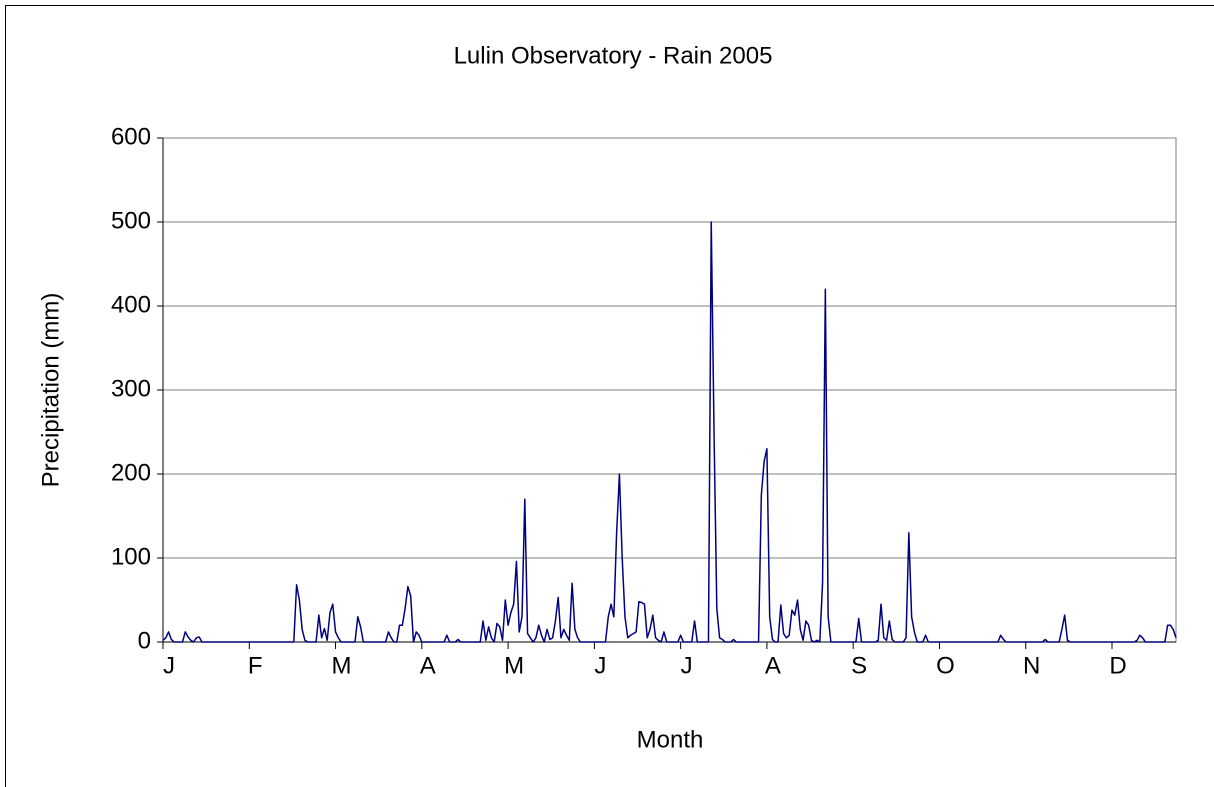 The width and height of the screenshot is (1214, 787). What do you see at coordinates (859, 665) in the screenshot?
I see `x-tick-label: S` at bounding box center [859, 665].